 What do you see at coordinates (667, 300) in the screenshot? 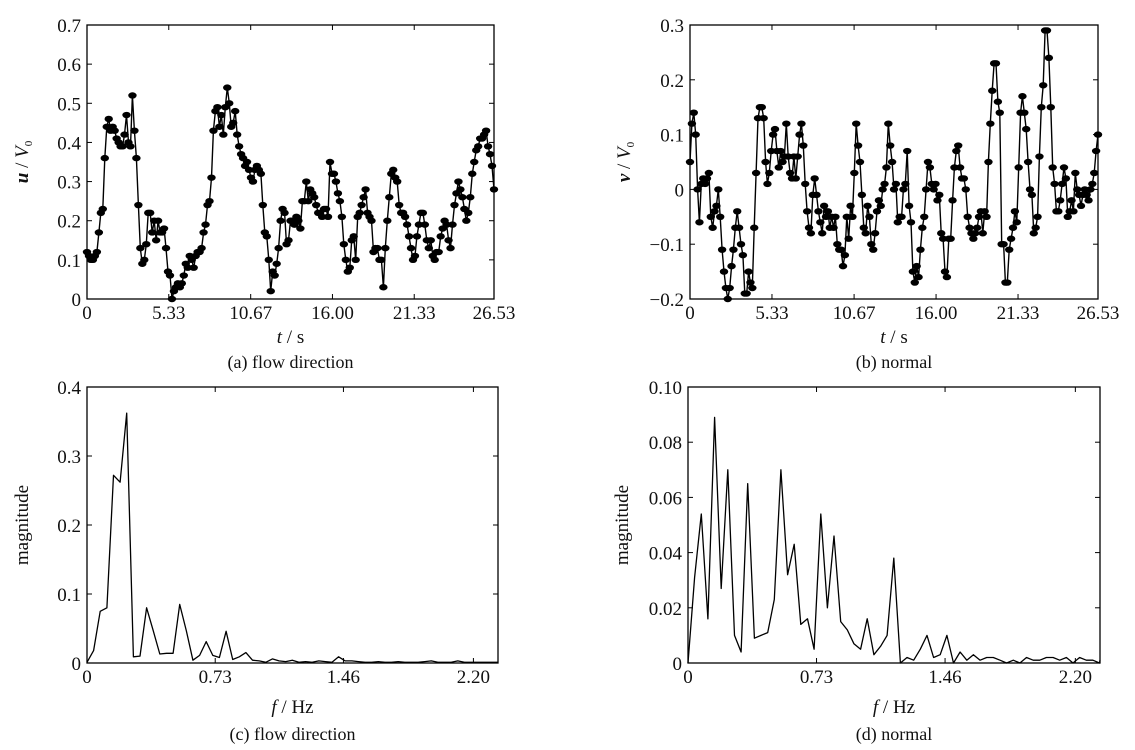
I see `y-tick-label: −0.2` at bounding box center [667, 300].